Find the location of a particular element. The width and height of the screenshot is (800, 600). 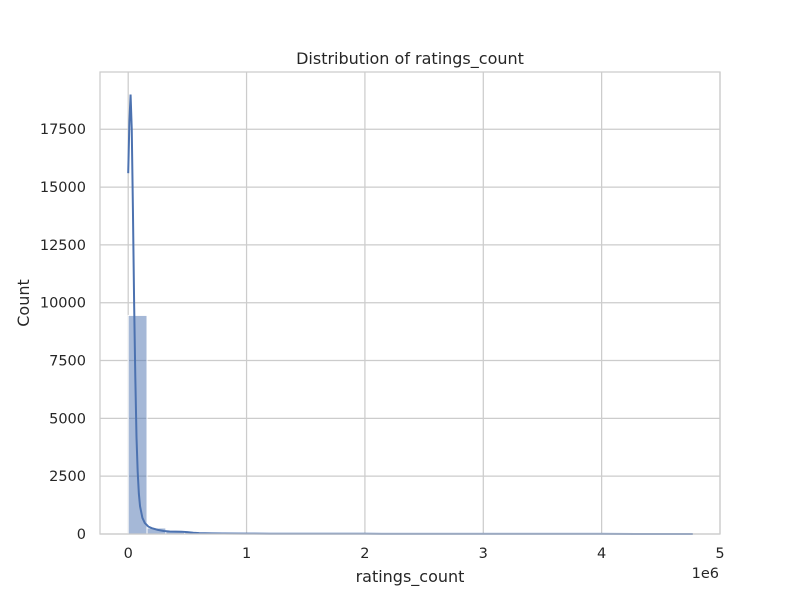

y-tick-label: 15000 is located at coordinates (63, 188).